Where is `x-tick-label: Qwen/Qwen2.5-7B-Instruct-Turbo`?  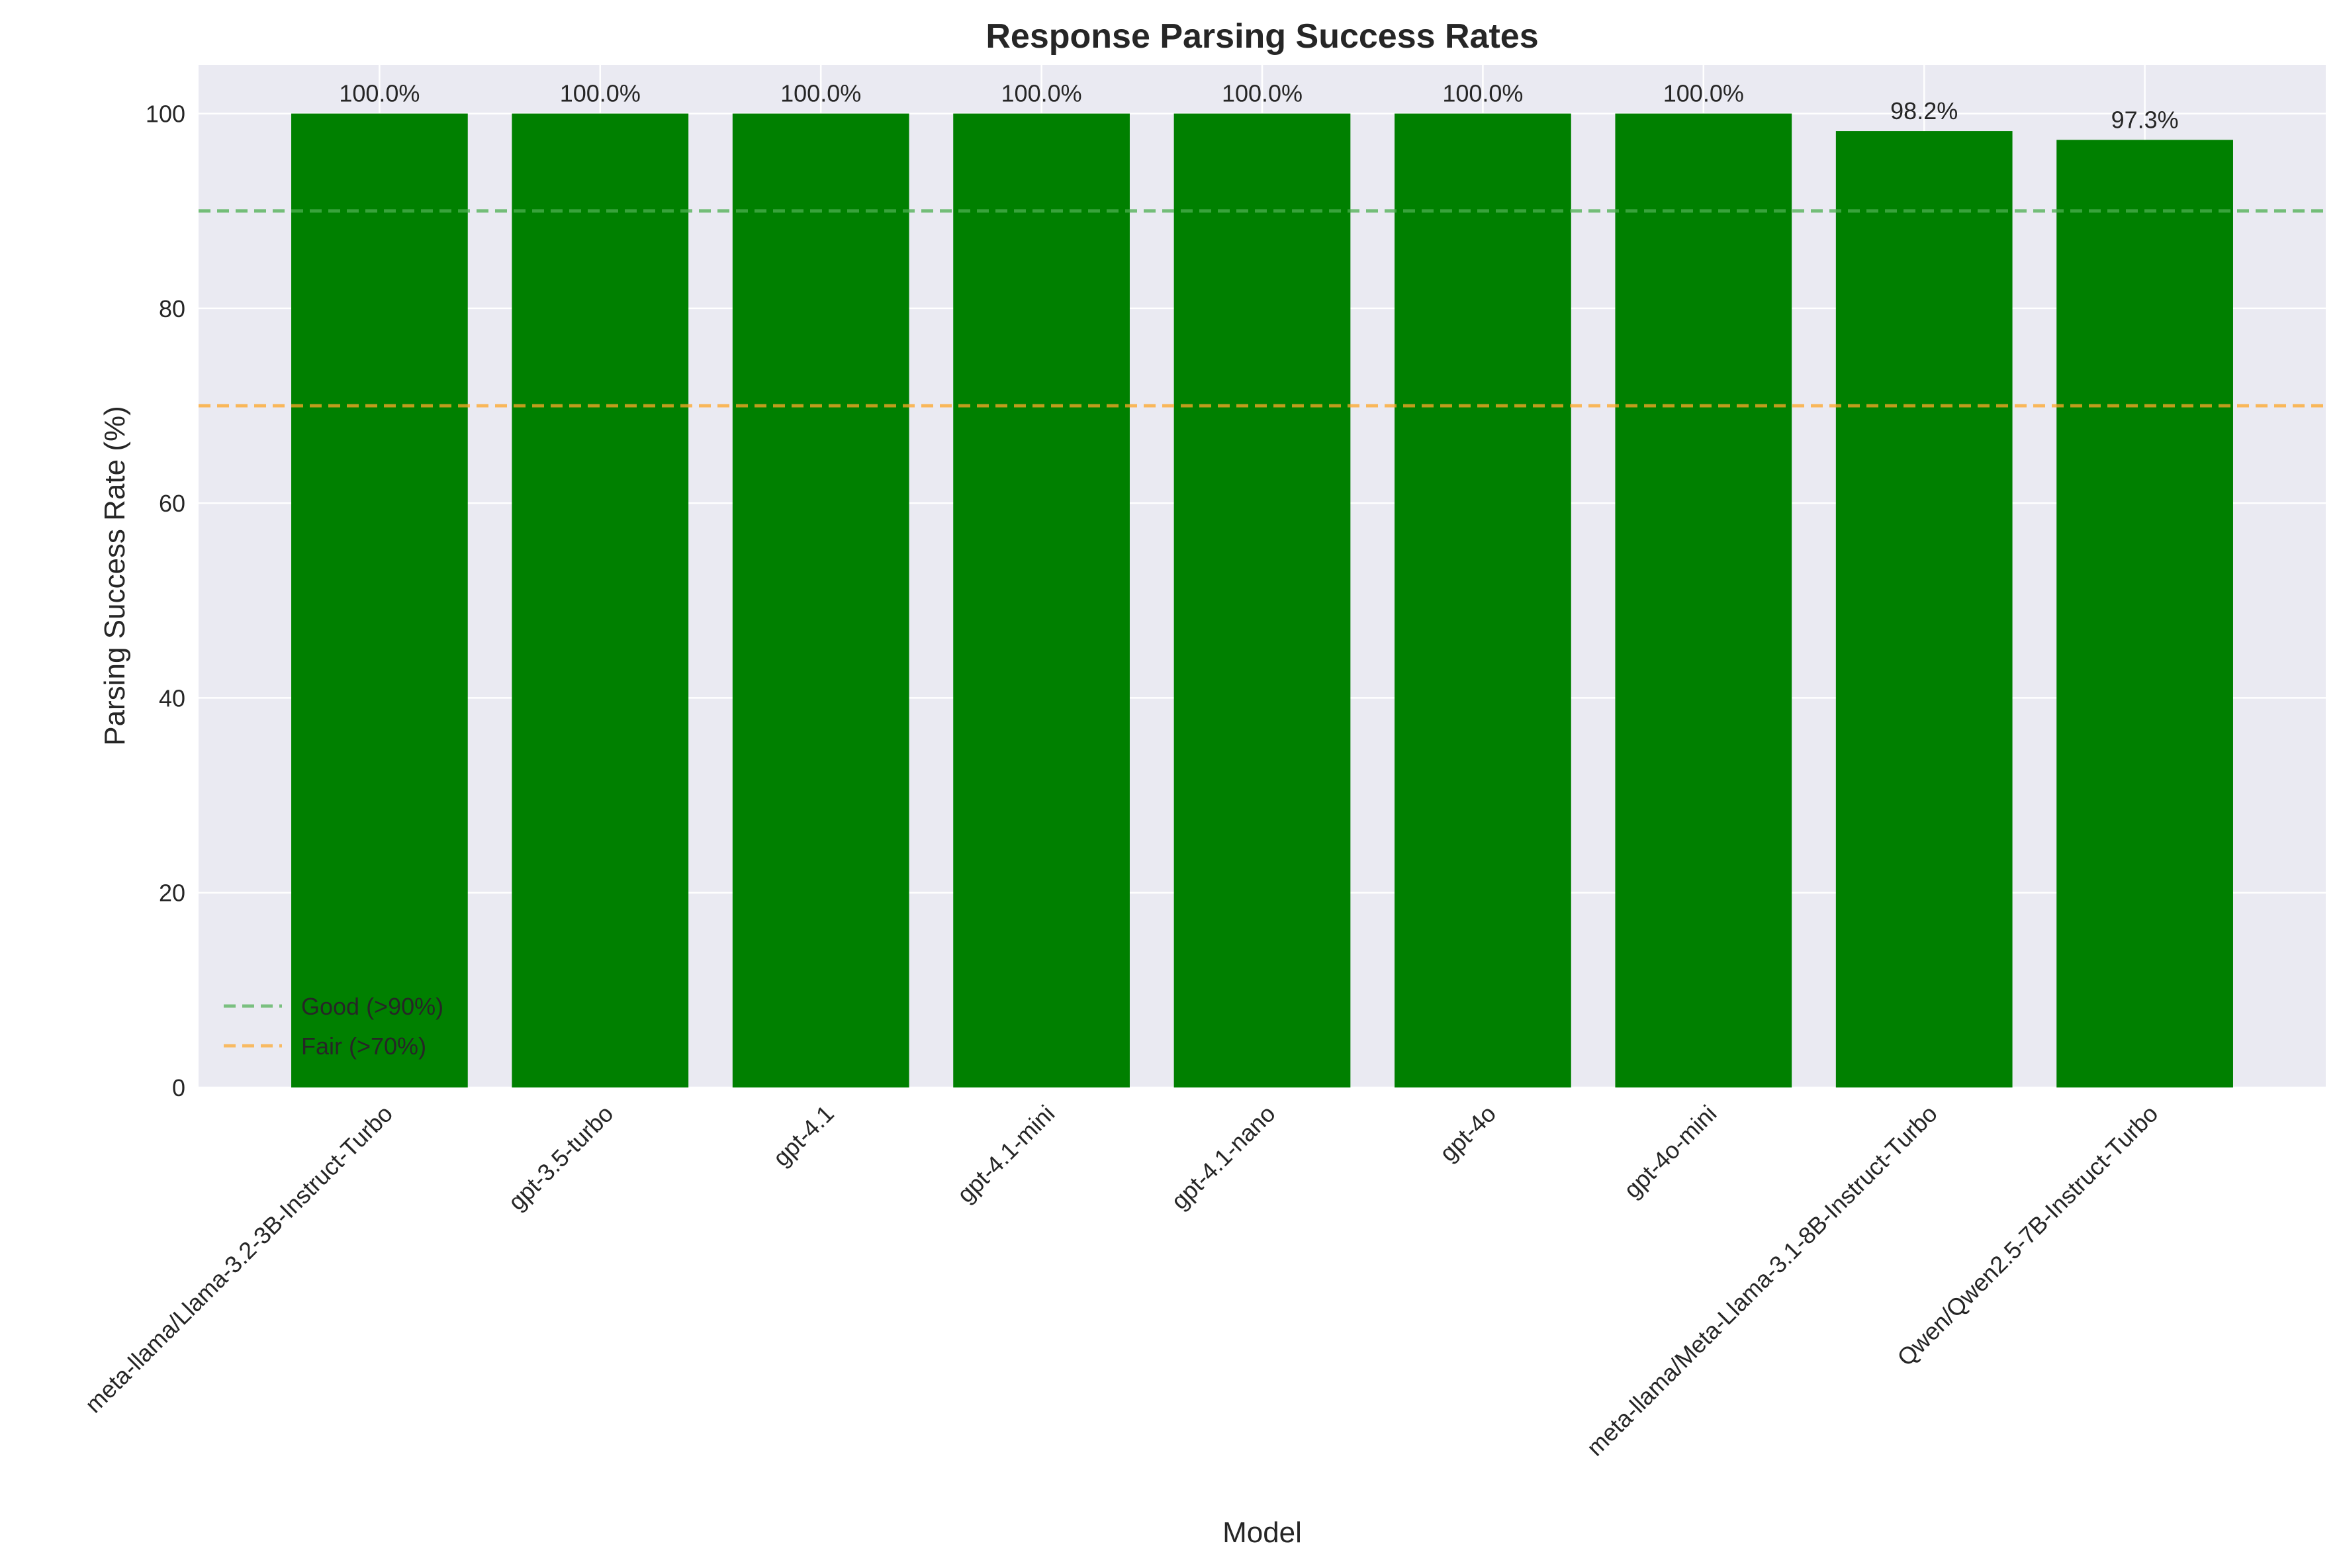 x-tick-label: Qwen/Qwen2.5-7B-Instruct-Turbo is located at coordinates (2027, 1235).